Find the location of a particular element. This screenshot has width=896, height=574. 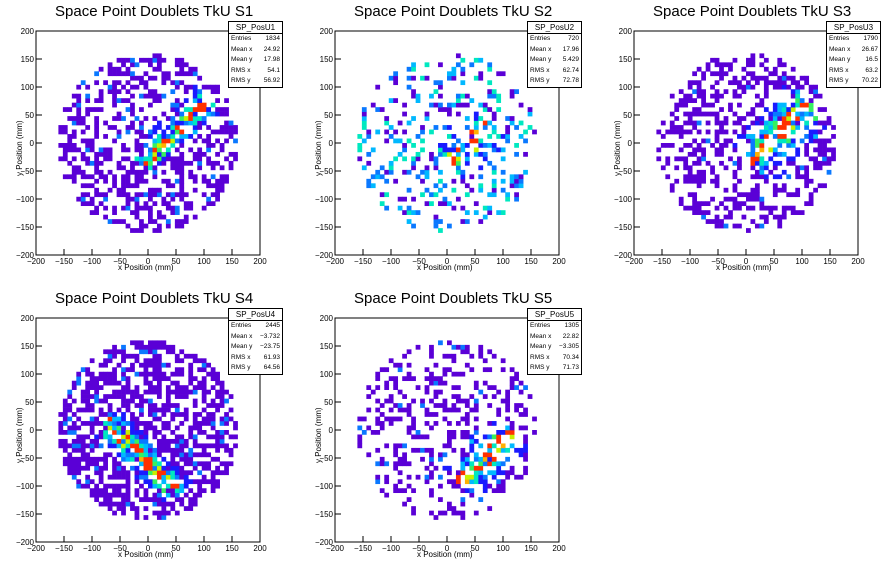

stats-value: 17.98 is located at coordinates (271, 59).